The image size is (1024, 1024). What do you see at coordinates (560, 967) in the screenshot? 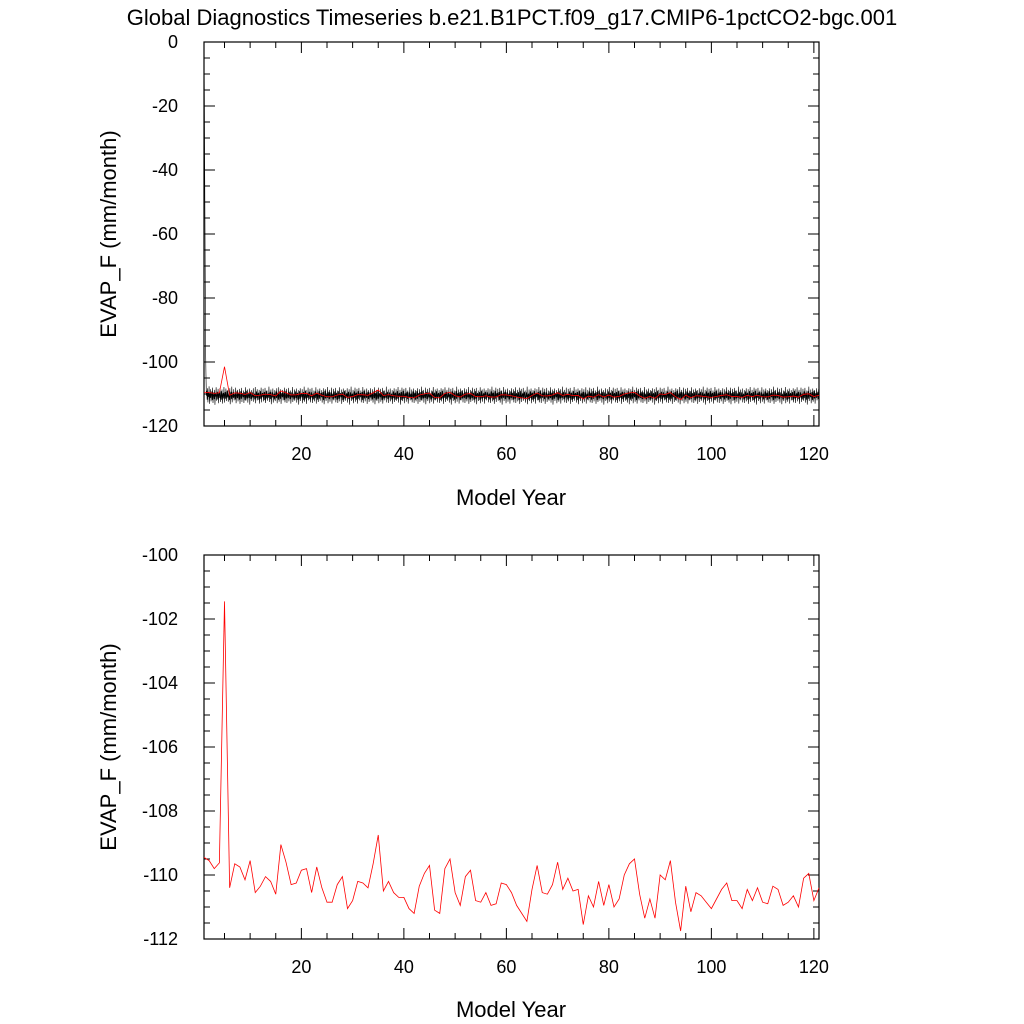
I see `bottom-x-tick-labels: 20 40 60 80 100 120` at bounding box center [560, 967].